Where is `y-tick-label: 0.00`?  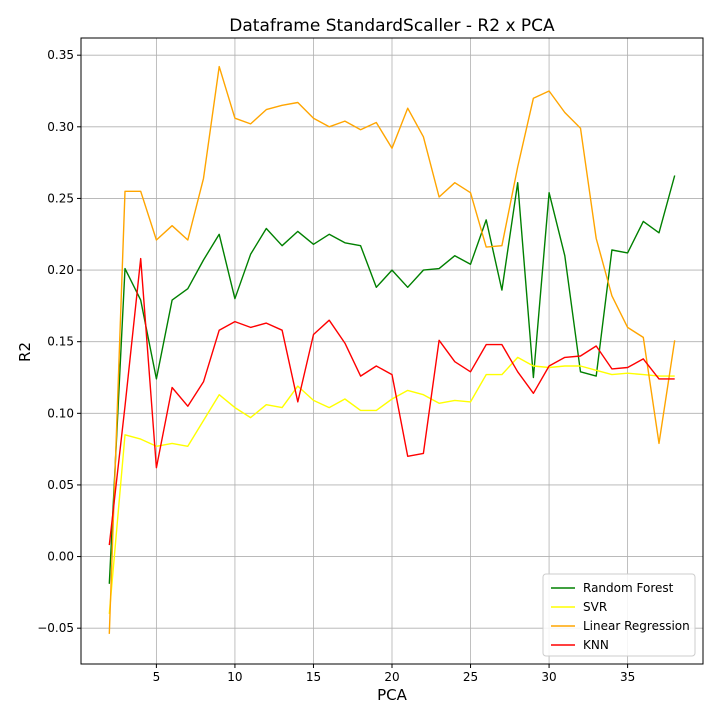 y-tick-label: 0.00 is located at coordinates (60, 557).